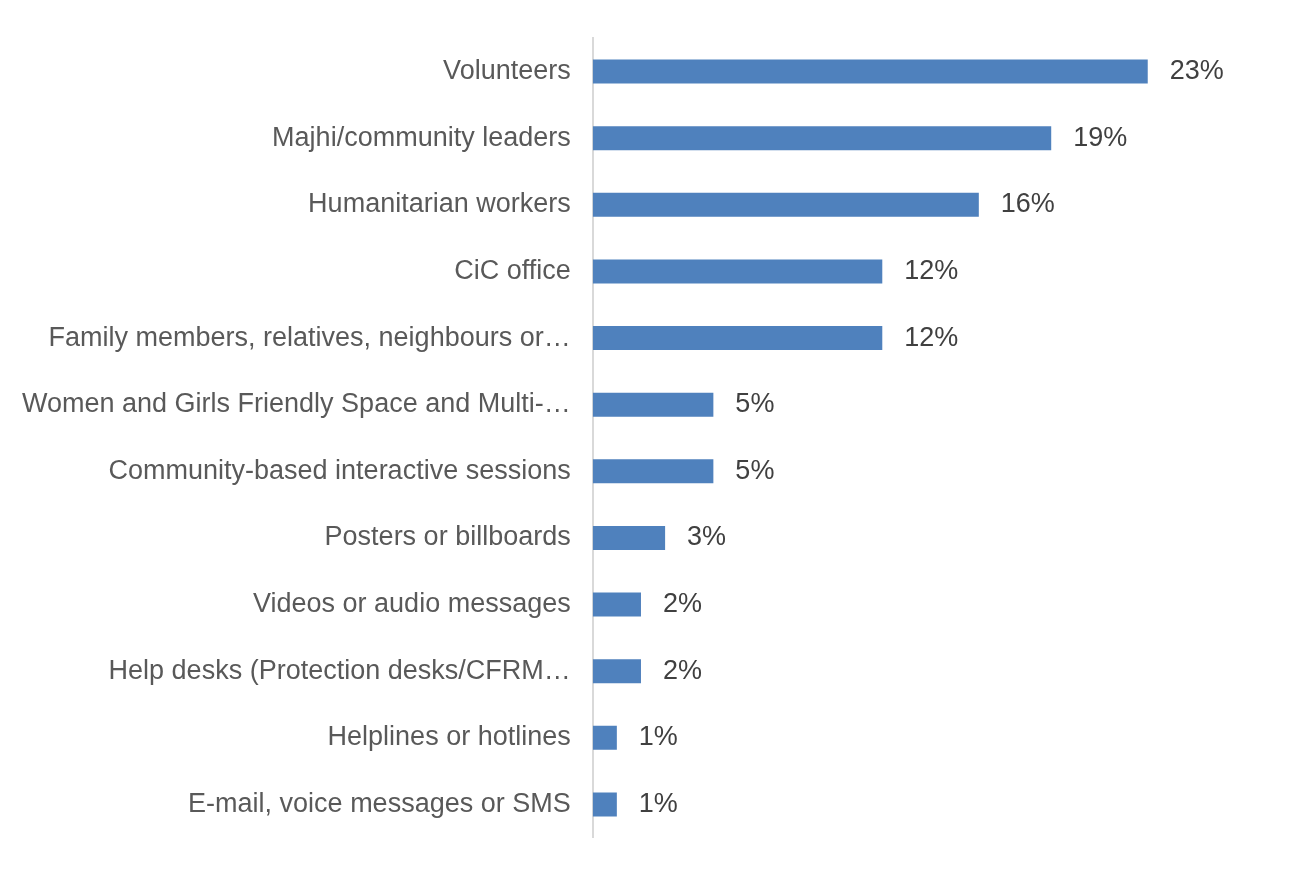 This screenshot has height=879, width=1294. What do you see at coordinates (1196, 69) in the screenshot?
I see `data-label: 23%` at bounding box center [1196, 69].